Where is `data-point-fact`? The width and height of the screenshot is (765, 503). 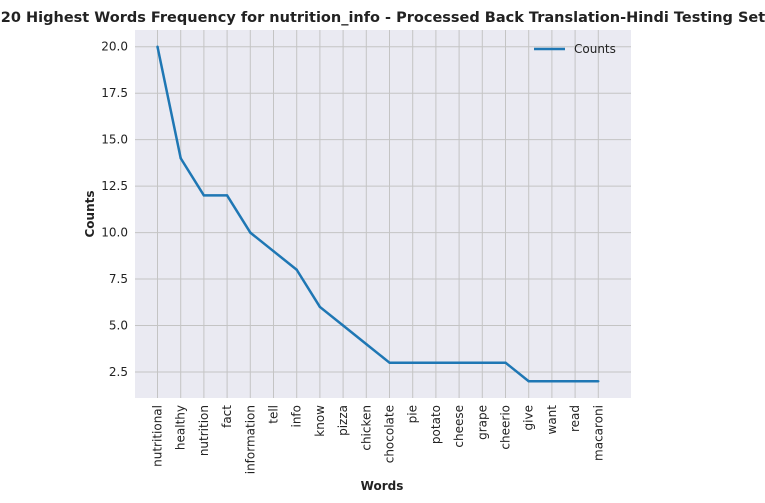 data-point-fact is located at coordinates (227, 195).